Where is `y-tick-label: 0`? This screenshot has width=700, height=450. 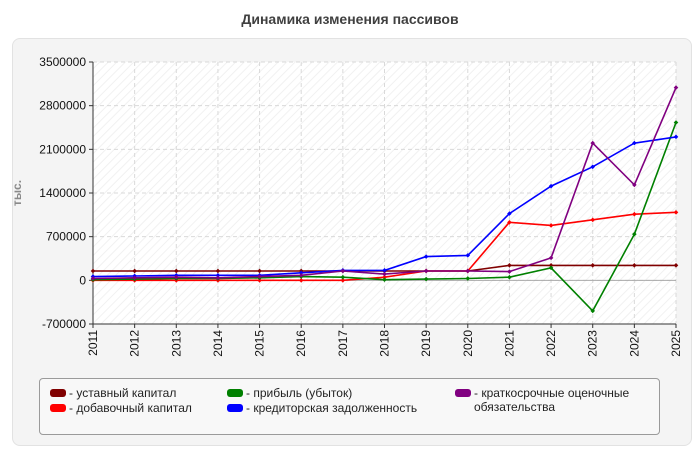 y-tick-label: 0 is located at coordinates (82, 280).